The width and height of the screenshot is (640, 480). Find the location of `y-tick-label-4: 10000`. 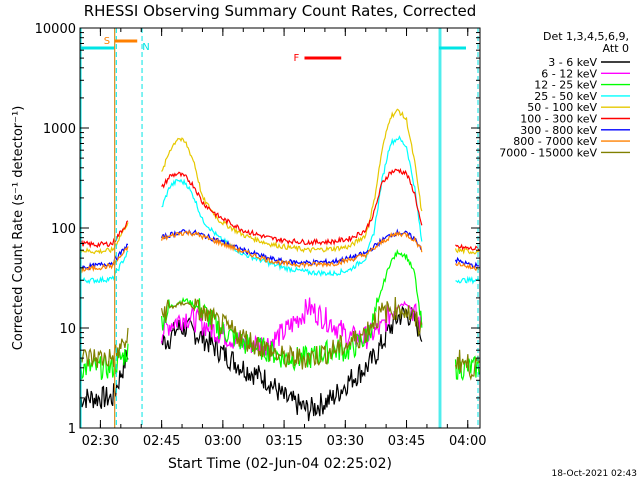

y-tick-label-4: 10000 is located at coordinates (55, 29).